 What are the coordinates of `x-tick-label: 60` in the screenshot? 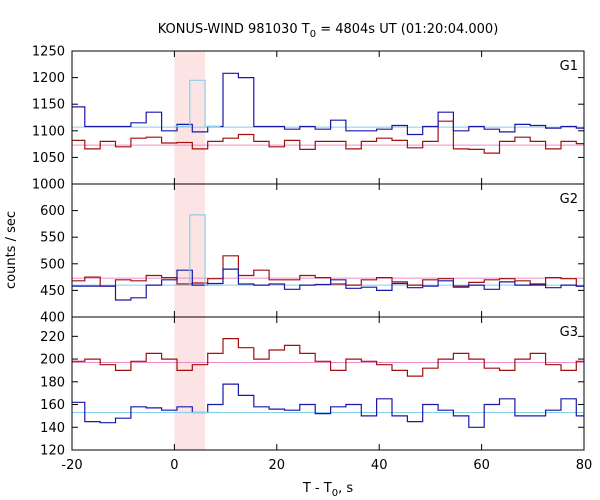 It's located at (481, 465).